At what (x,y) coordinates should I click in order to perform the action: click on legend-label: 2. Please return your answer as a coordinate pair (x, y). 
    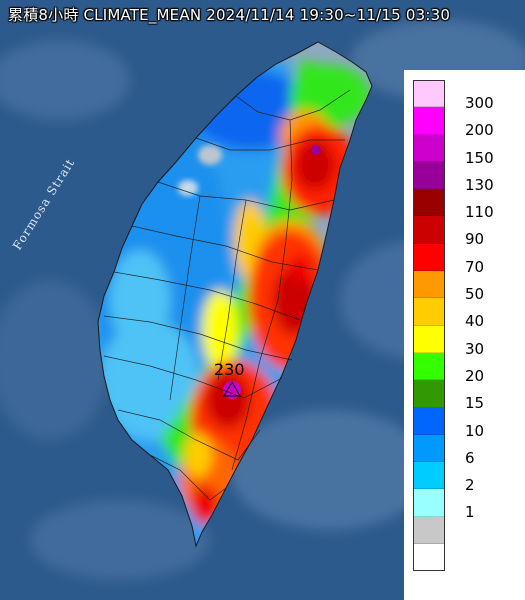
    Looking at the image, I should click on (470, 485).